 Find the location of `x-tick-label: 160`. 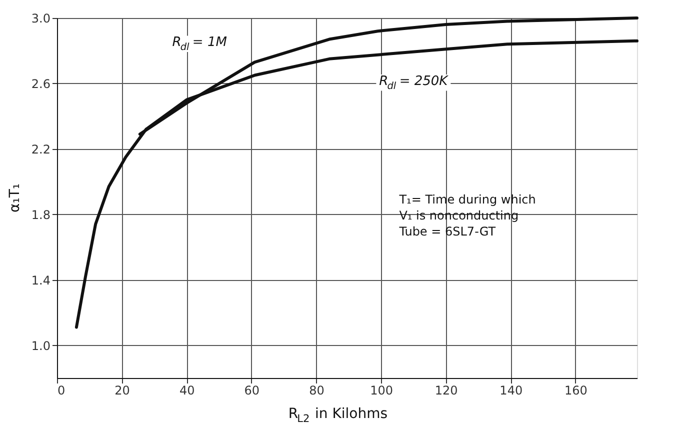

x-tick-label: 160 is located at coordinates (576, 391).